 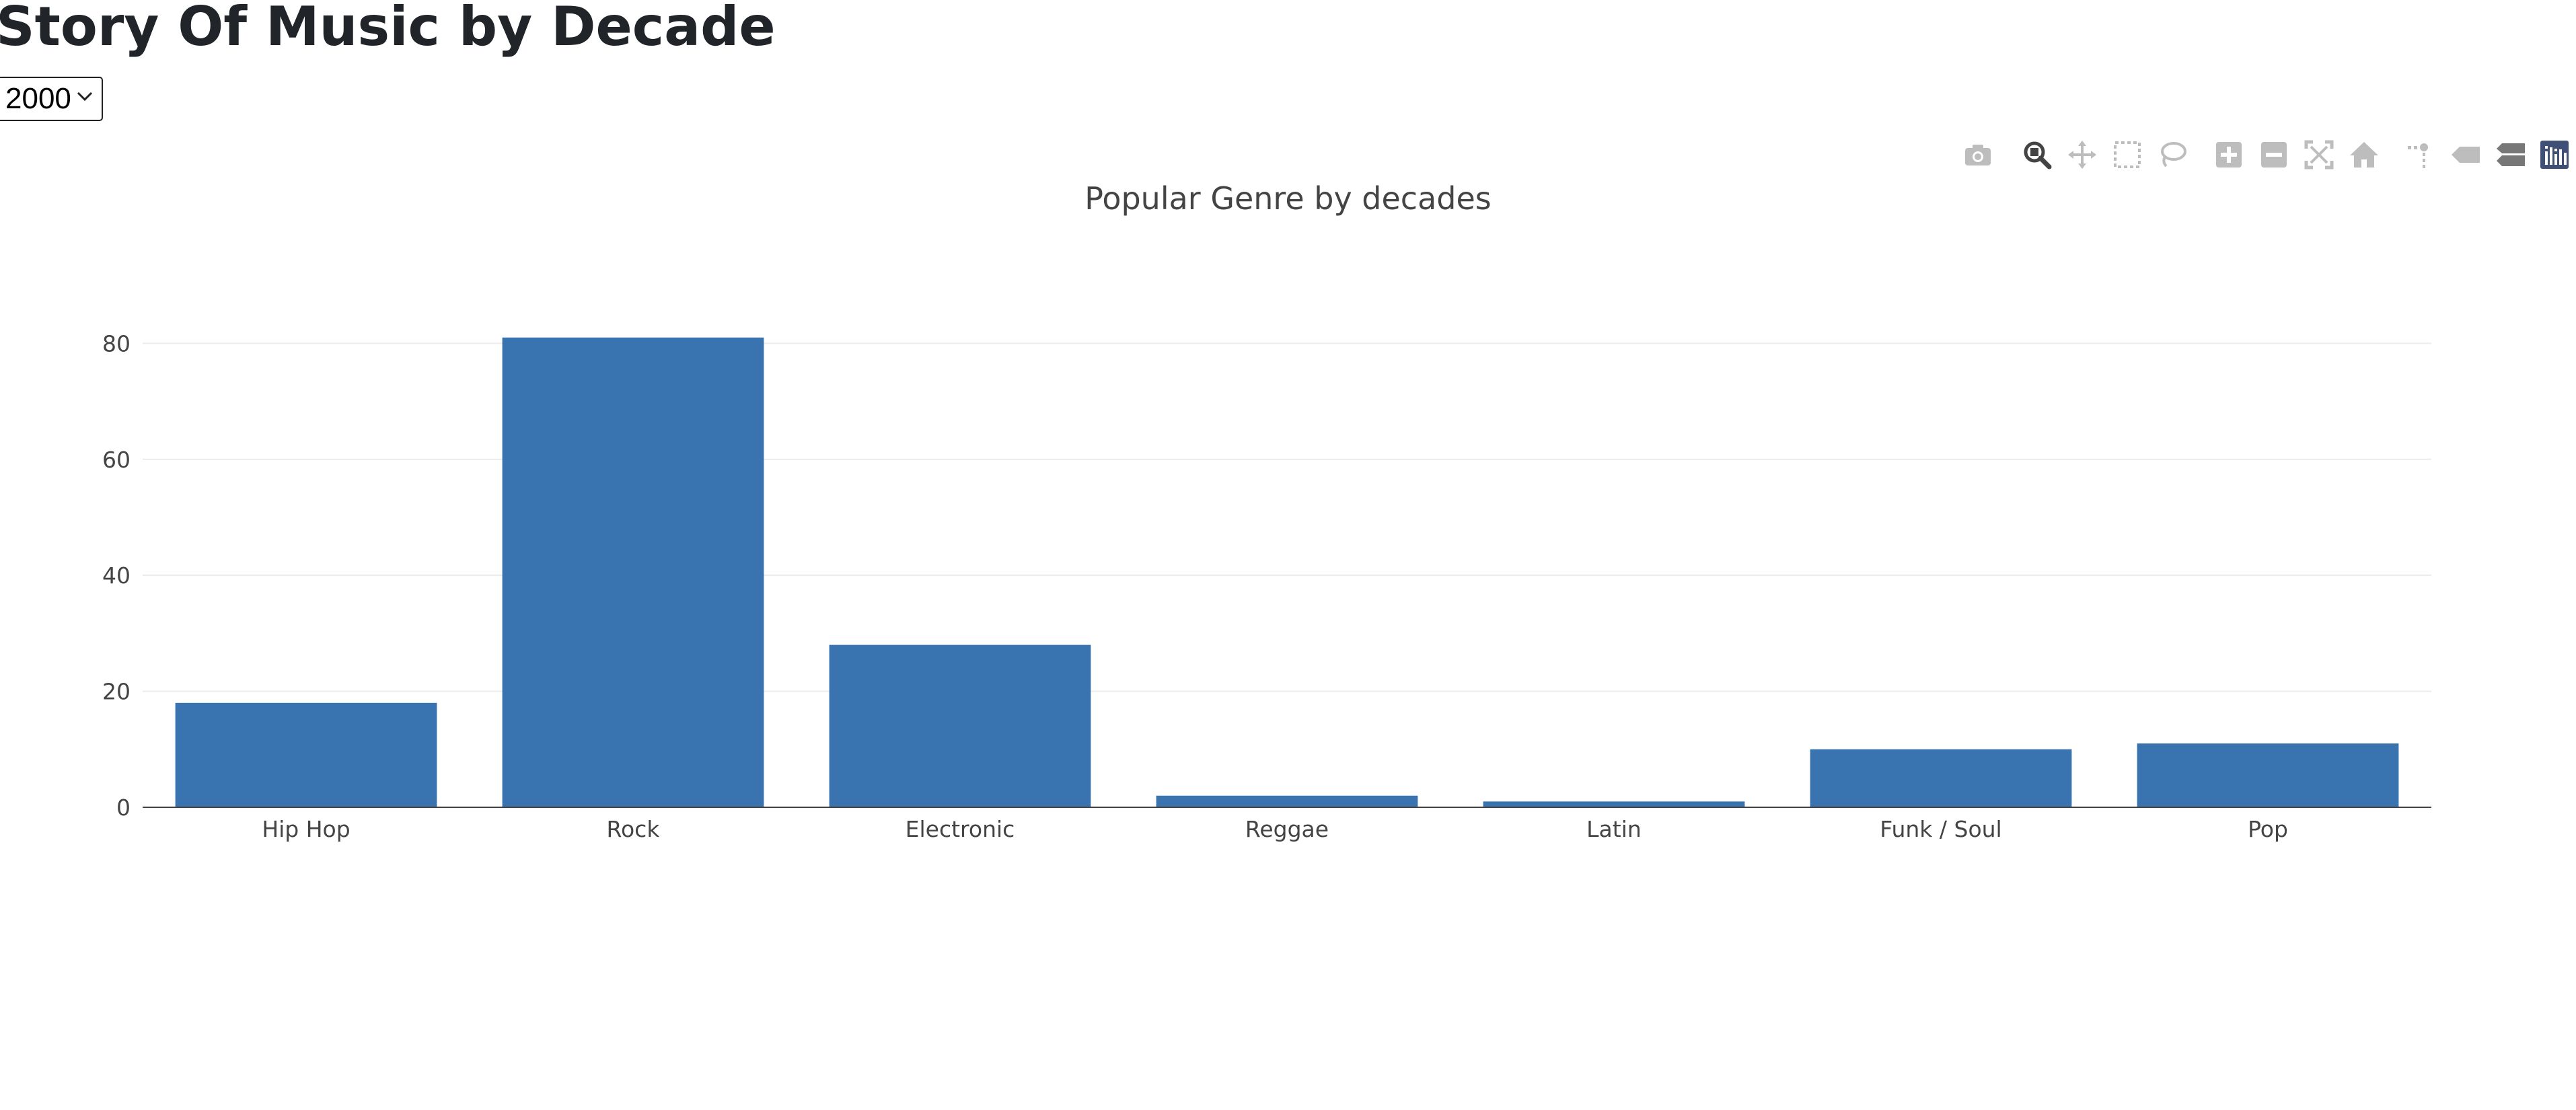 What do you see at coordinates (116, 575) in the screenshot?
I see `y-tick-label: 40` at bounding box center [116, 575].